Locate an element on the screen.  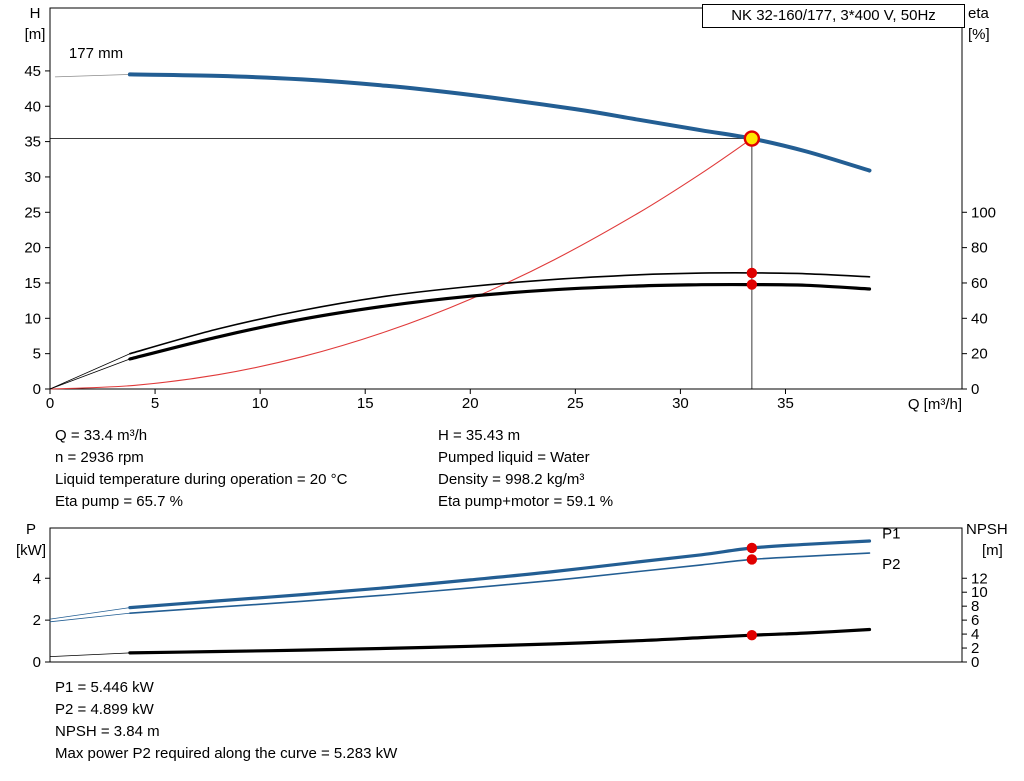
flow-axis-label: Q [m³/h] is located at coordinates (934, 404).